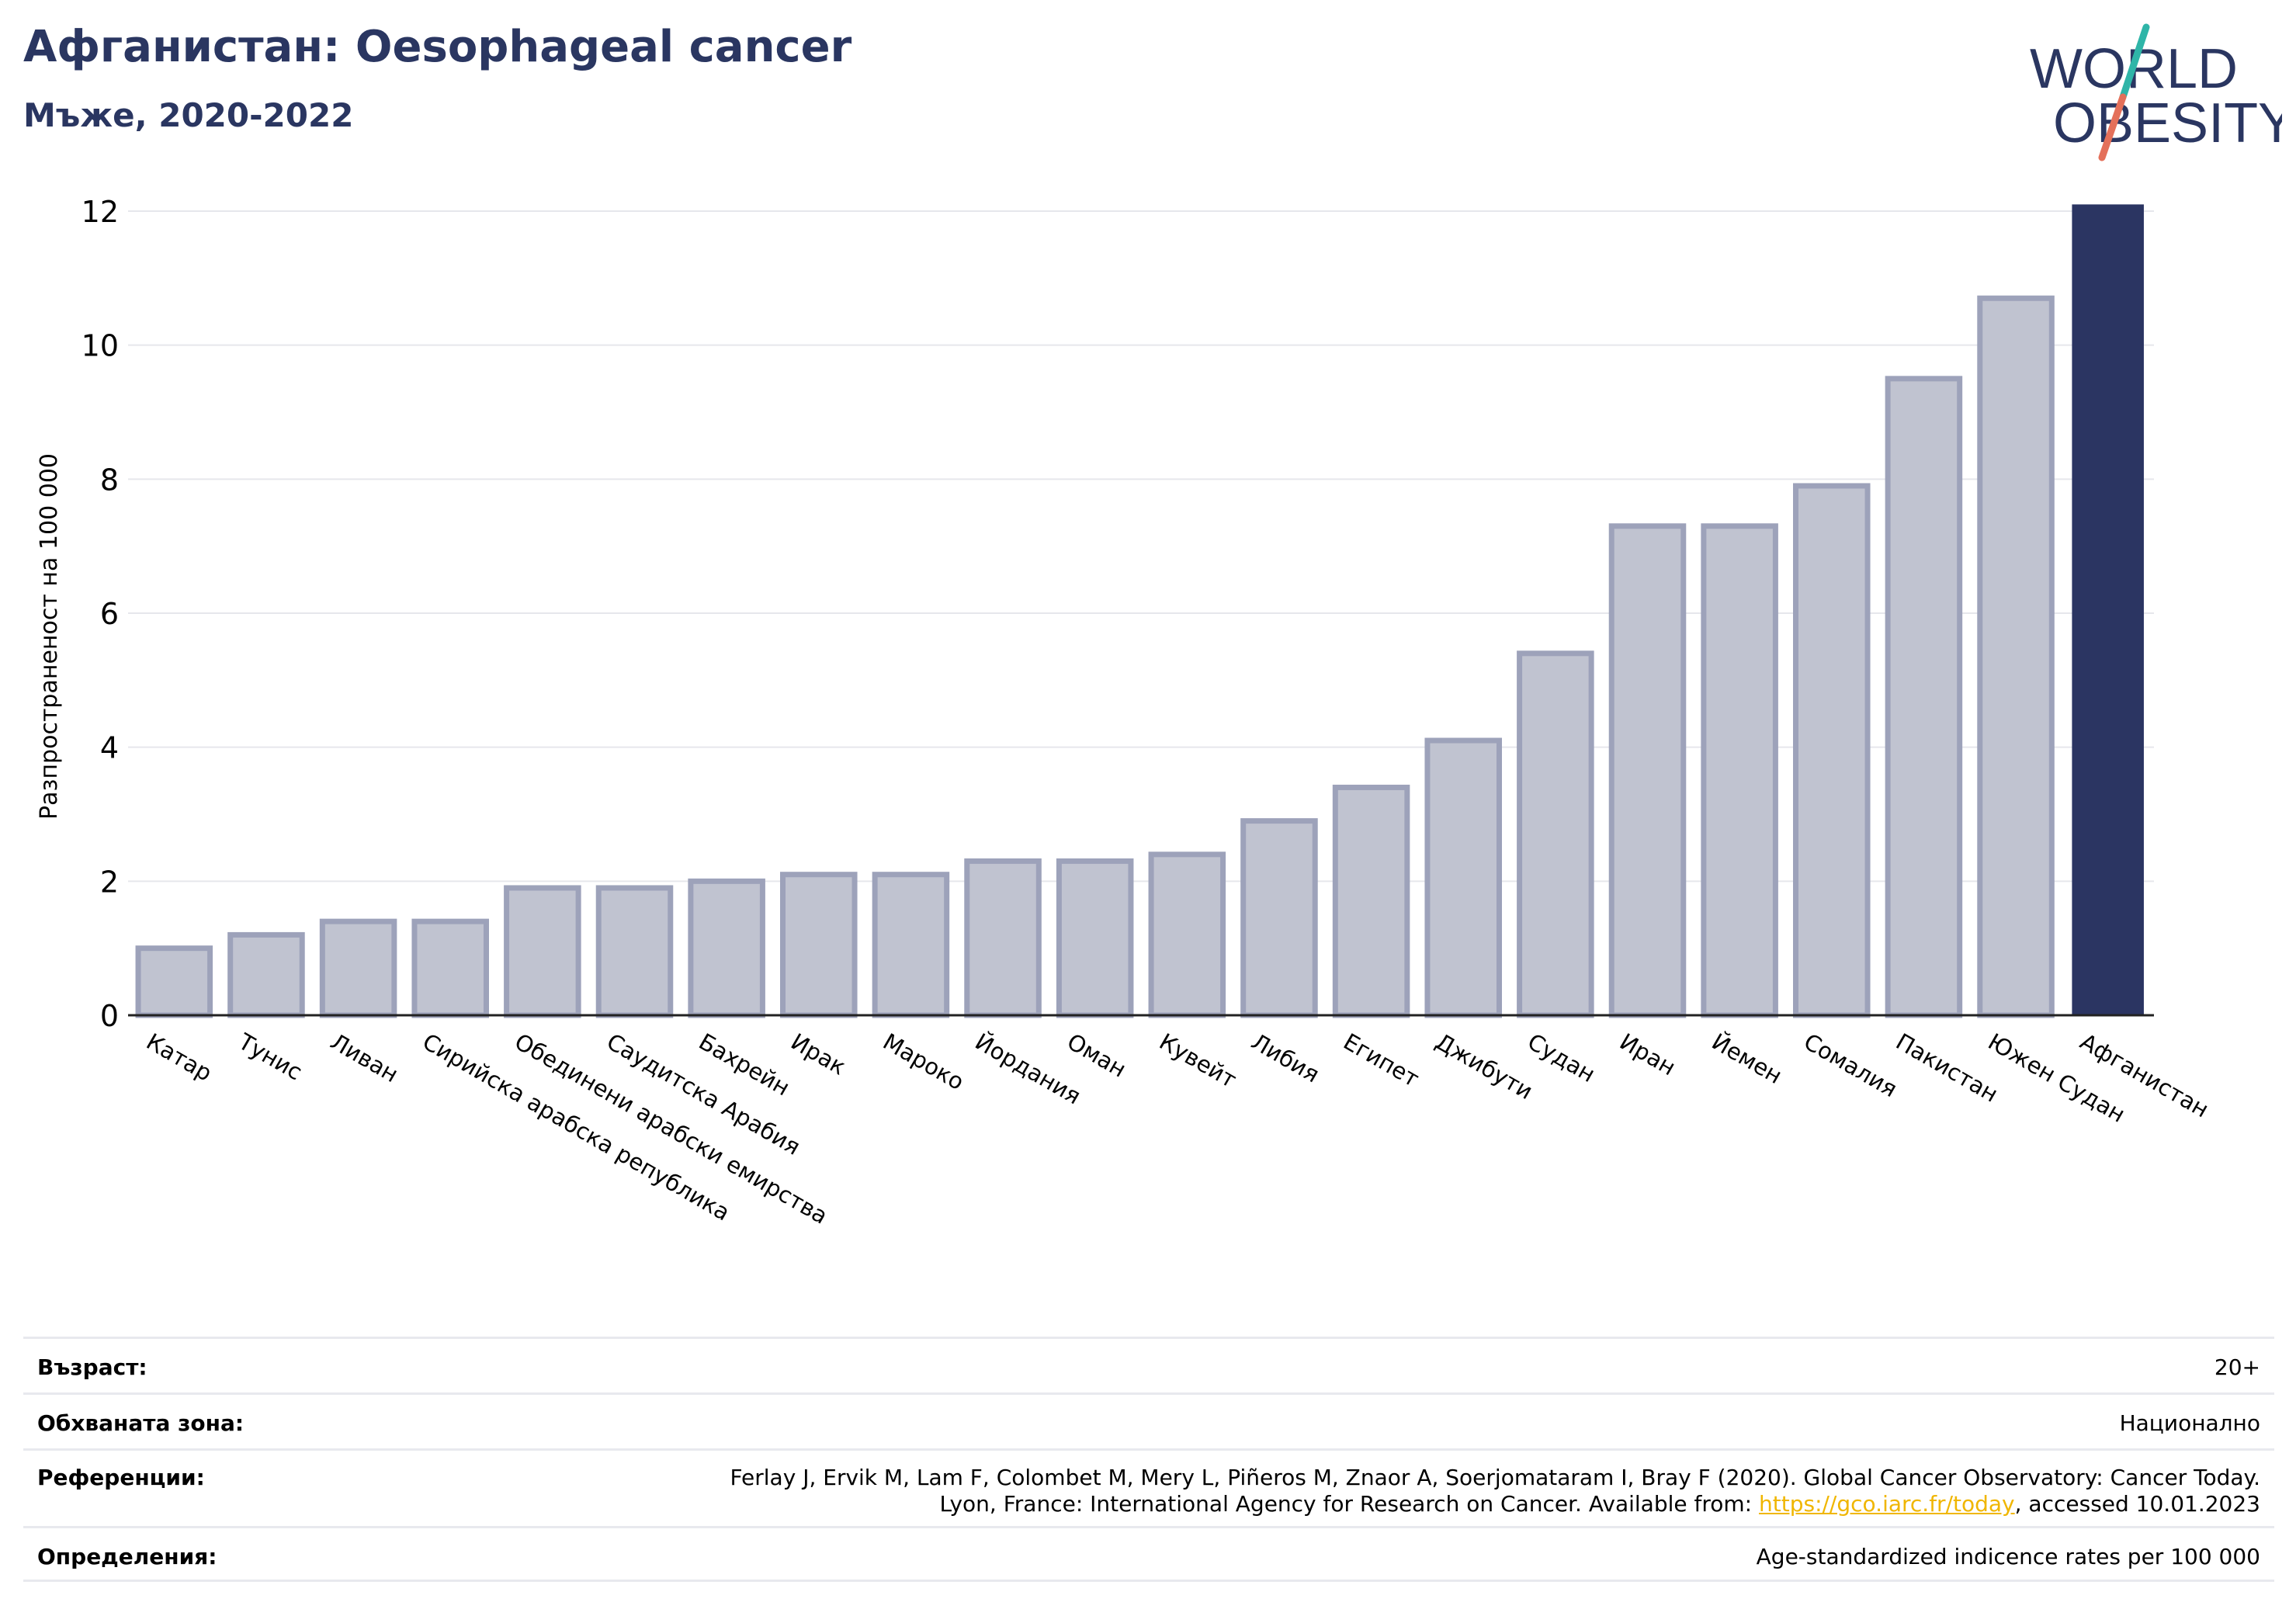 The width and height of the screenshot is (2296, 1623). Describe the element at coordinates (92, 1367) in the screenshot. I see `age-label: Възраст:` at that location.